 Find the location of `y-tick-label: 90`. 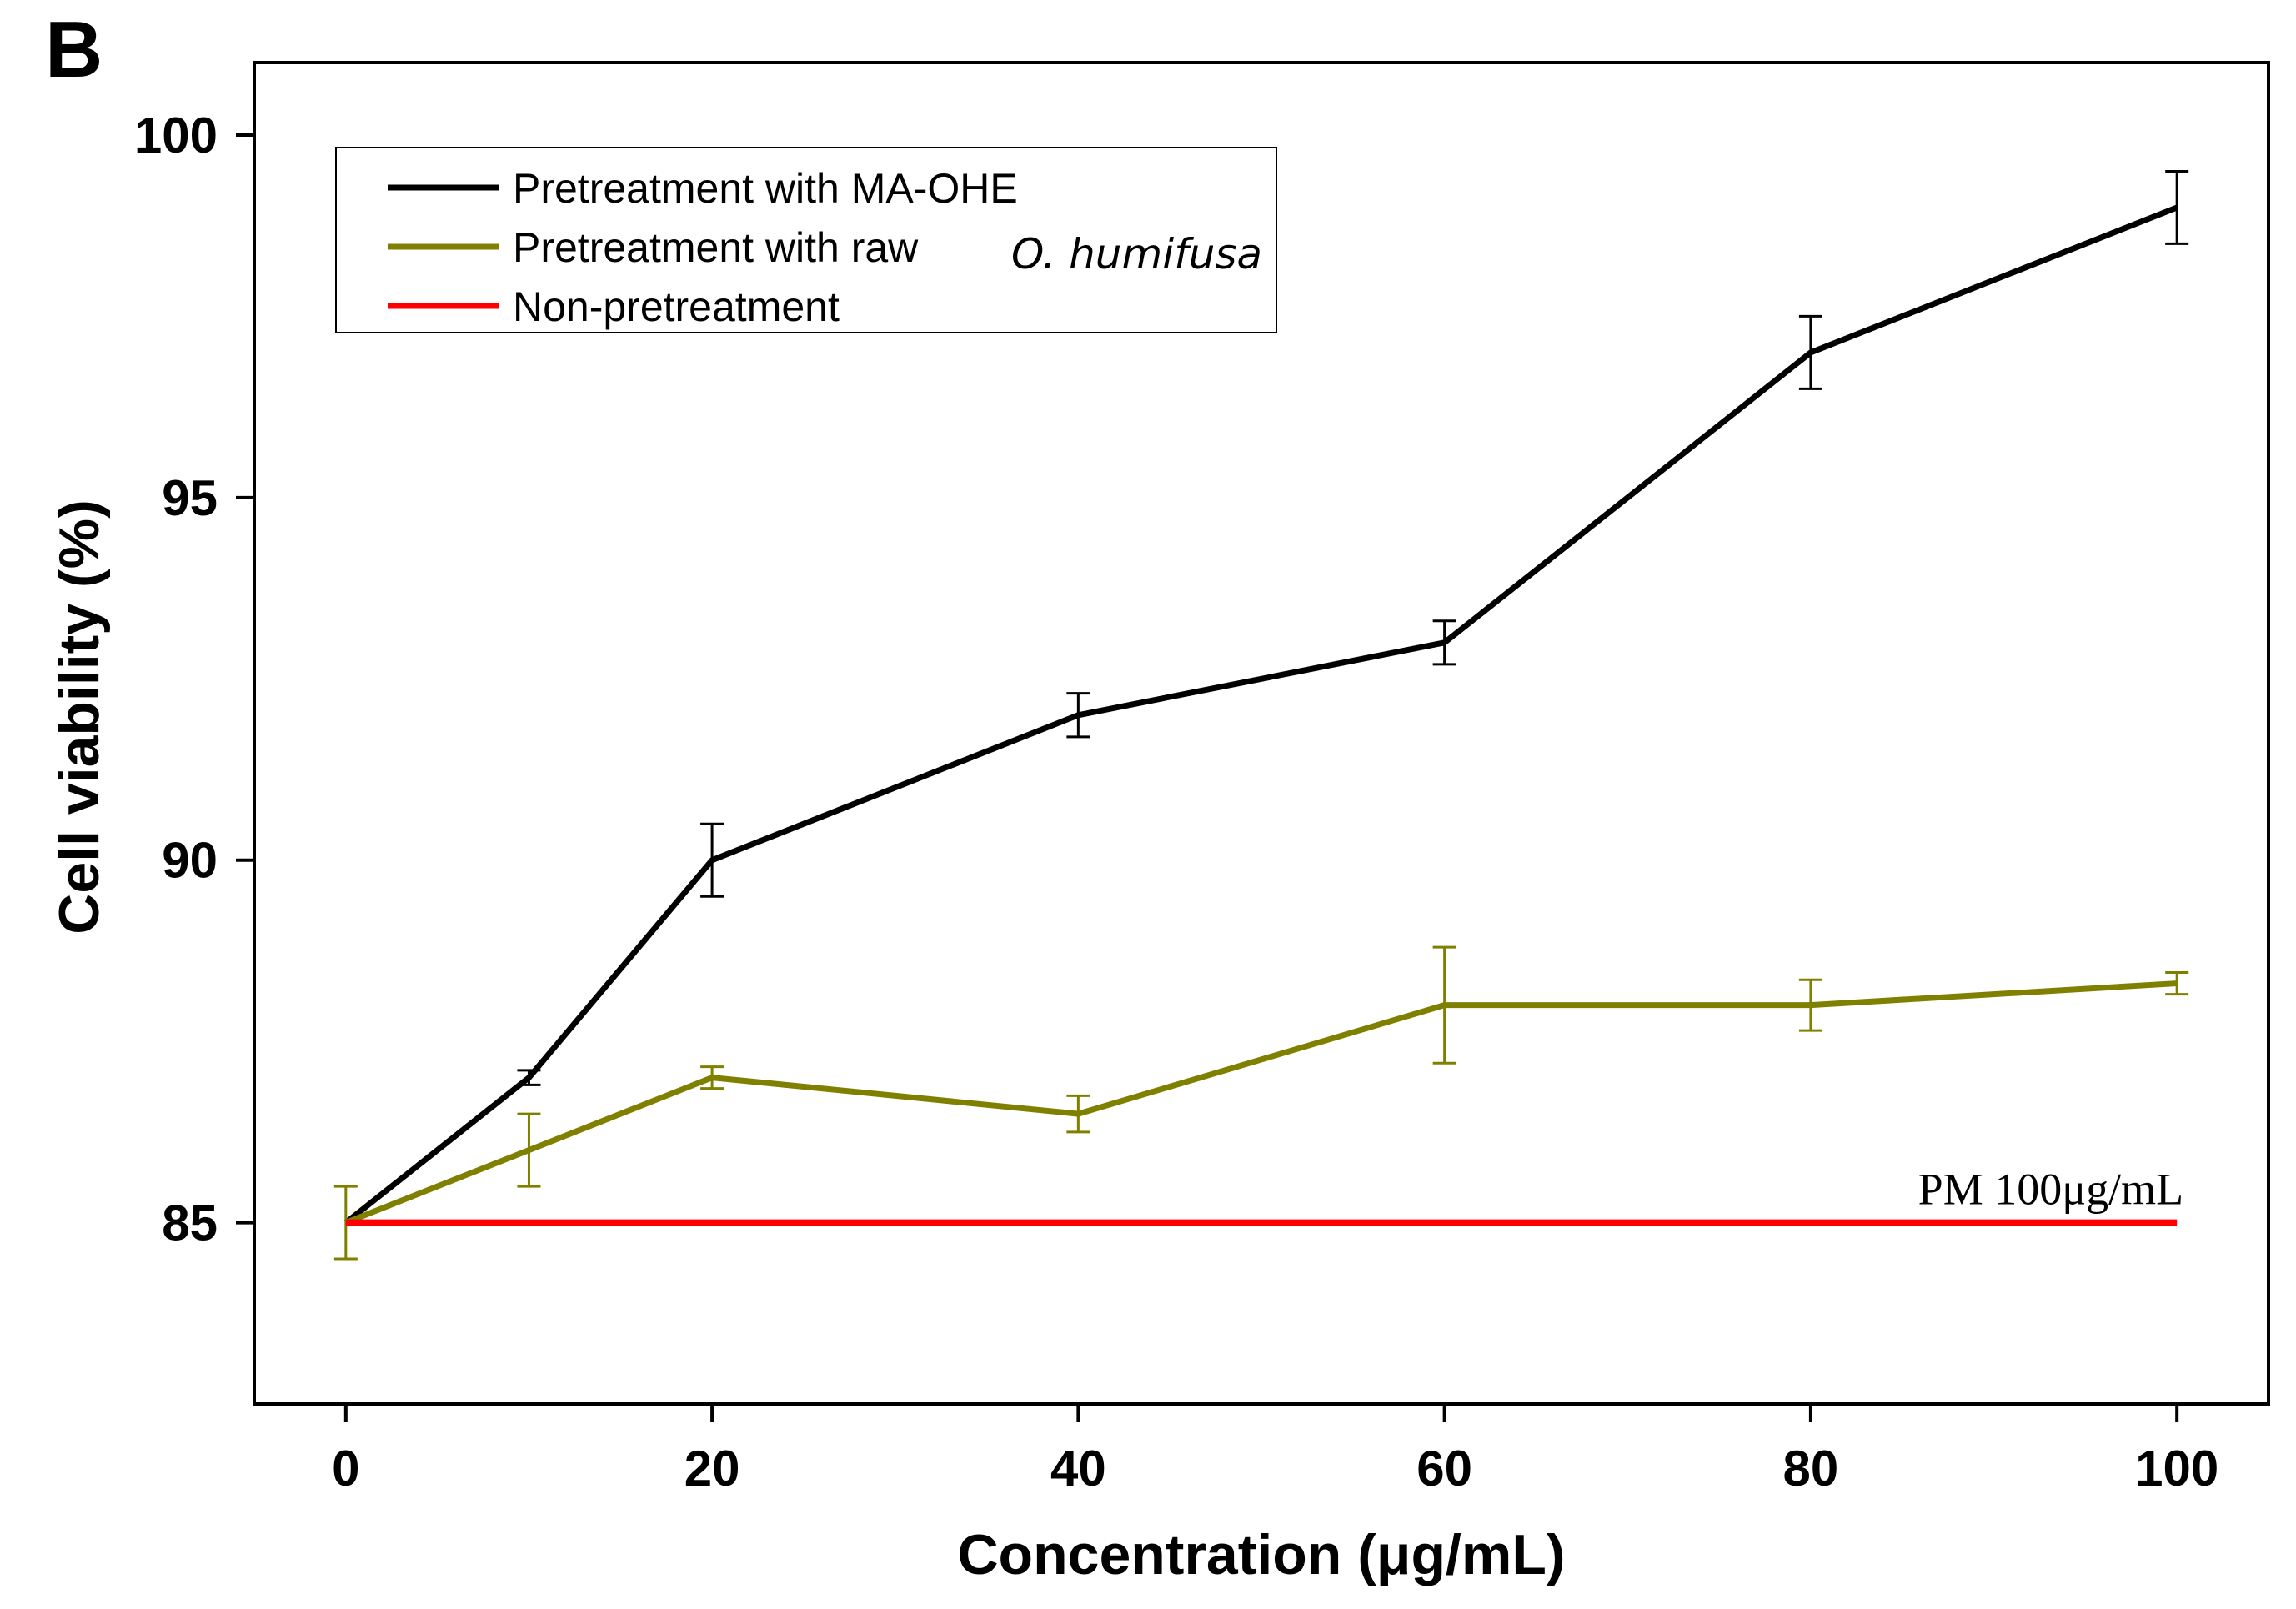

y-tick-label: 90 is located at coordinates (190, 861).